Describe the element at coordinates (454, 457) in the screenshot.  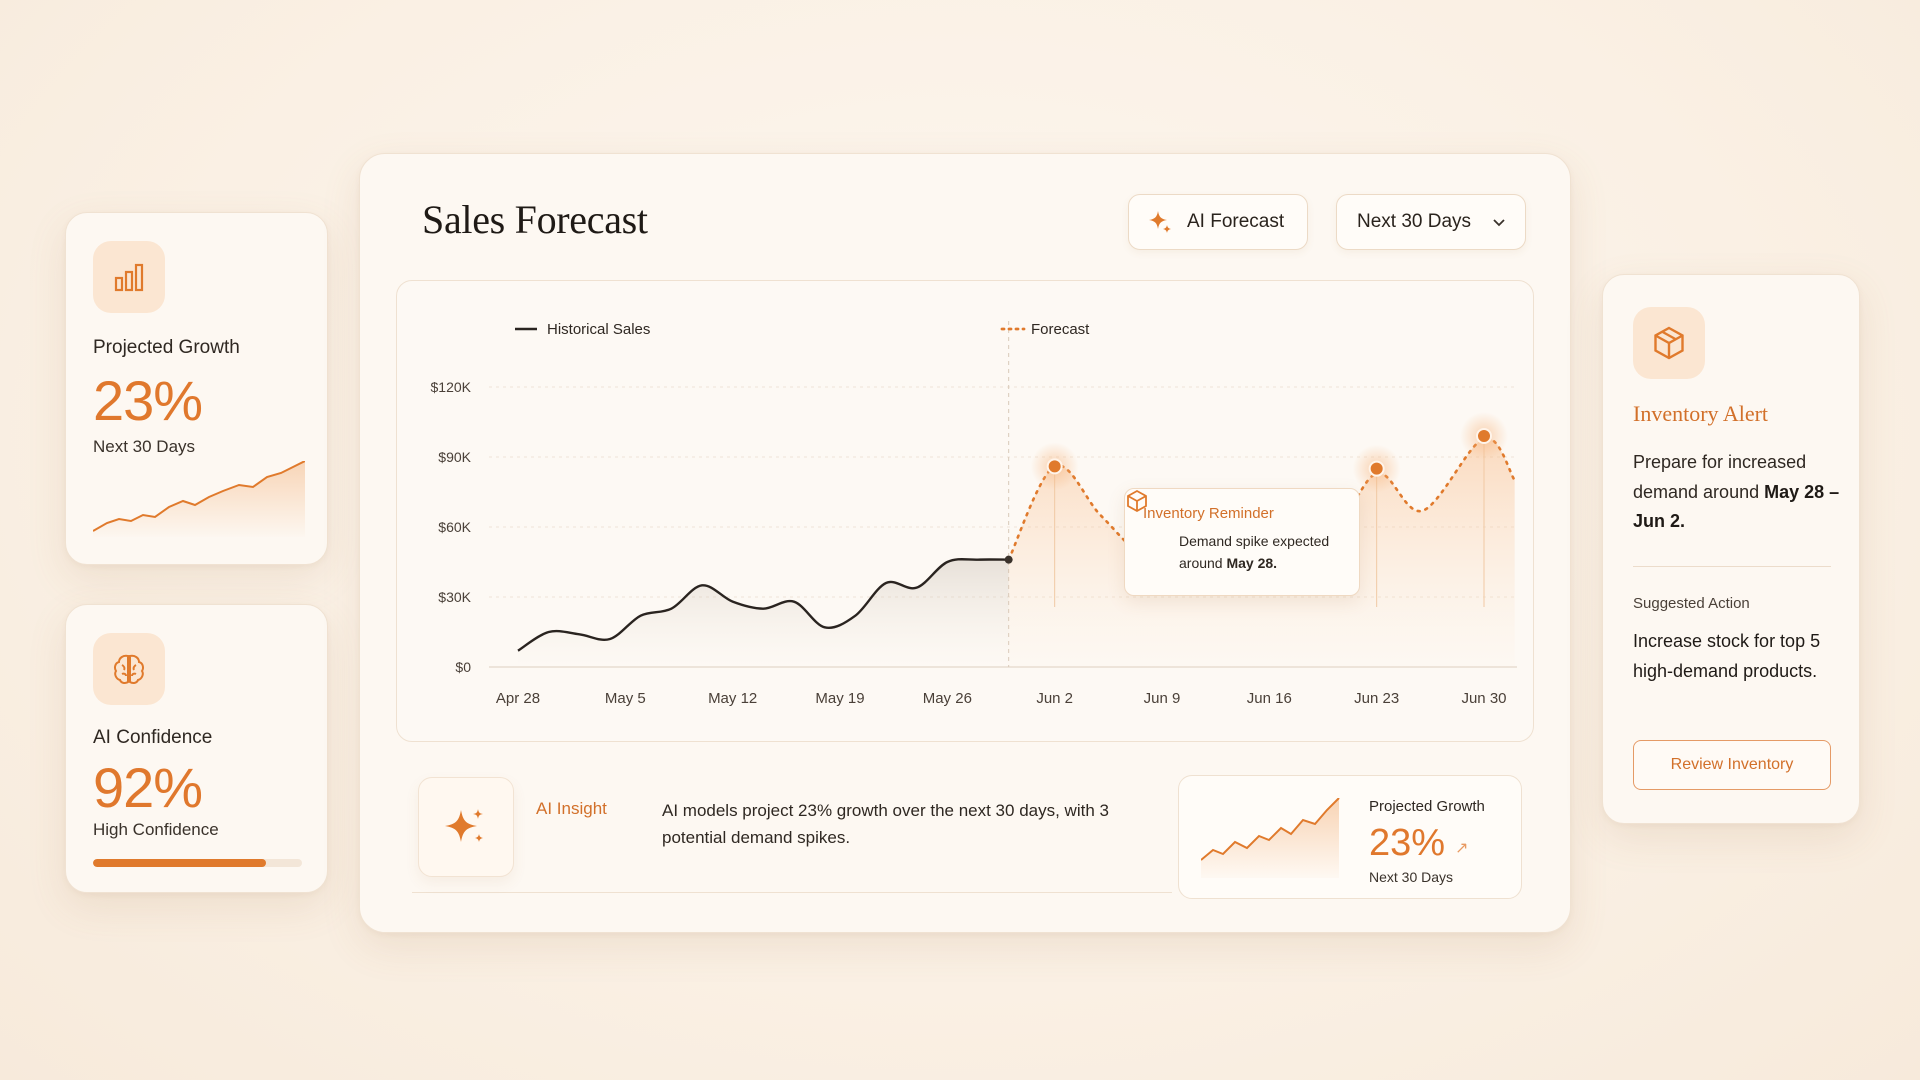
I see `y-tick-label: $90K` at that location.